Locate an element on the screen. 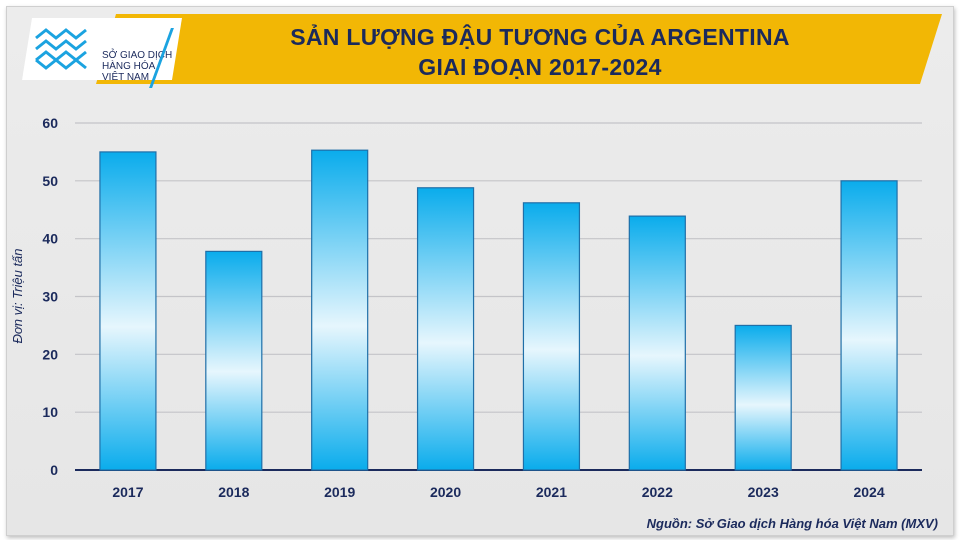 The width and height of the screenshot is (960, 540). bar-2020 is located at coordinates (445, 329).